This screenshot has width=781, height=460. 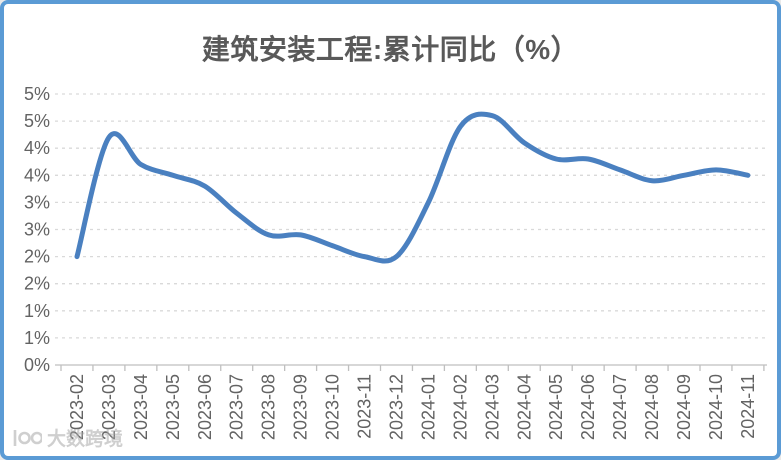 I want to click on x-axis-label: 2023-07, so click(x=237, y=407).